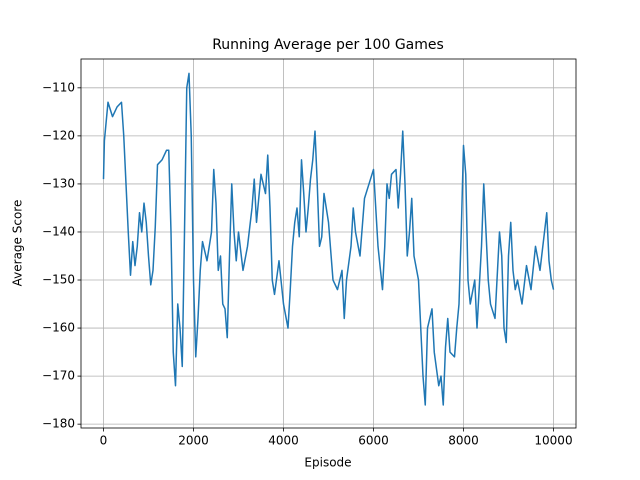  What do you see at coordinates (193, 441) in the screenshot?
I see `x-tick-label: 2000` at bounding box center [193, 441].